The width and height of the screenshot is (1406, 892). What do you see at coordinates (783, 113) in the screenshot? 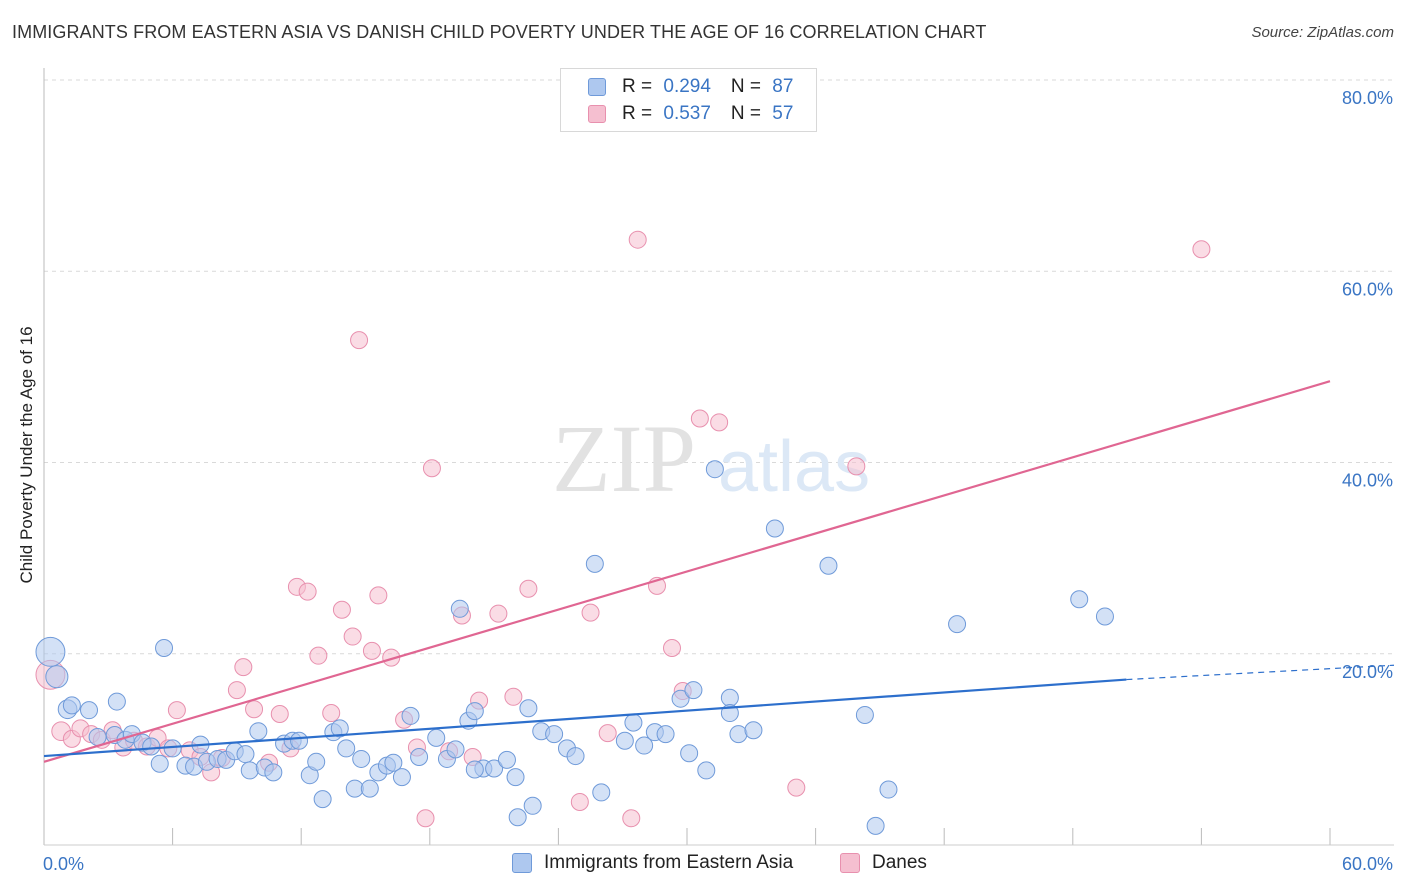
I see `legend-n-value: 57` at bounding box center [783, 113].